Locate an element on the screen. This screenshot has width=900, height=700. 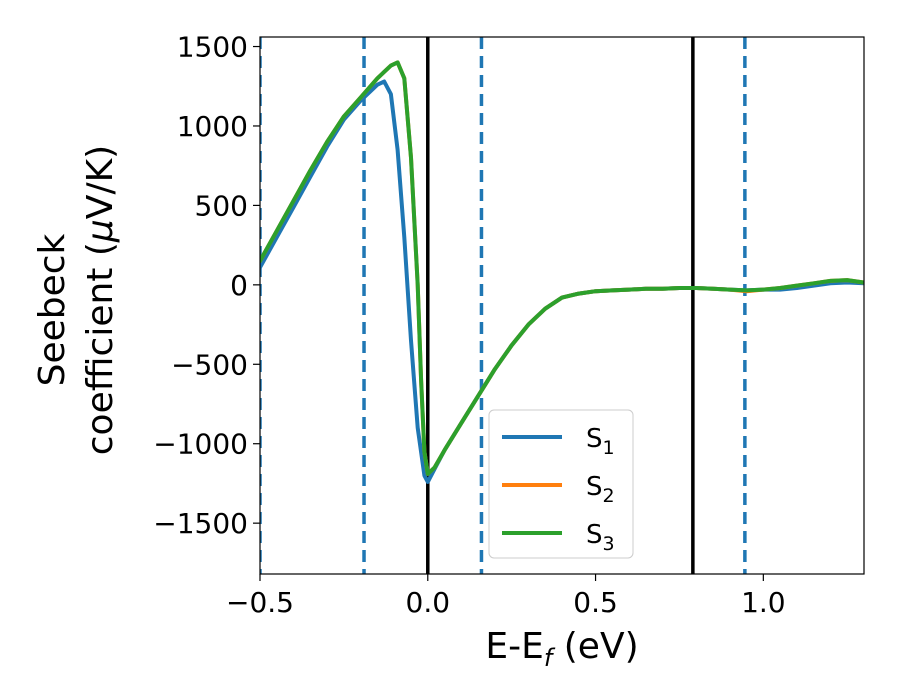
y-axis-title: Seebeck coefficient (μV/K) is located at coordinates (76, 300).